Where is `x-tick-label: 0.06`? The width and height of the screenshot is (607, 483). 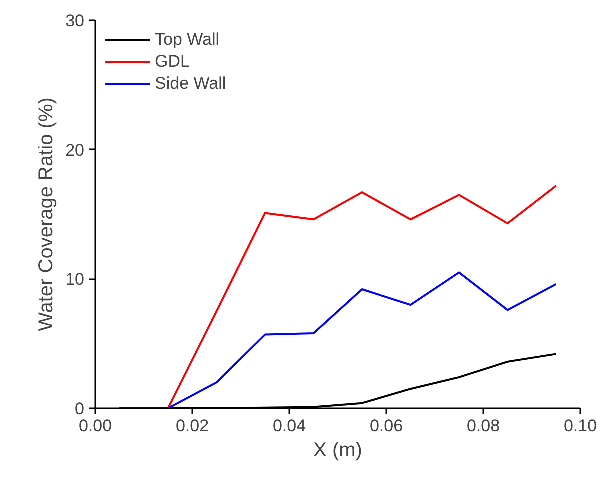
x-tick-label: 0.06 is located at coordinates (387, 426).